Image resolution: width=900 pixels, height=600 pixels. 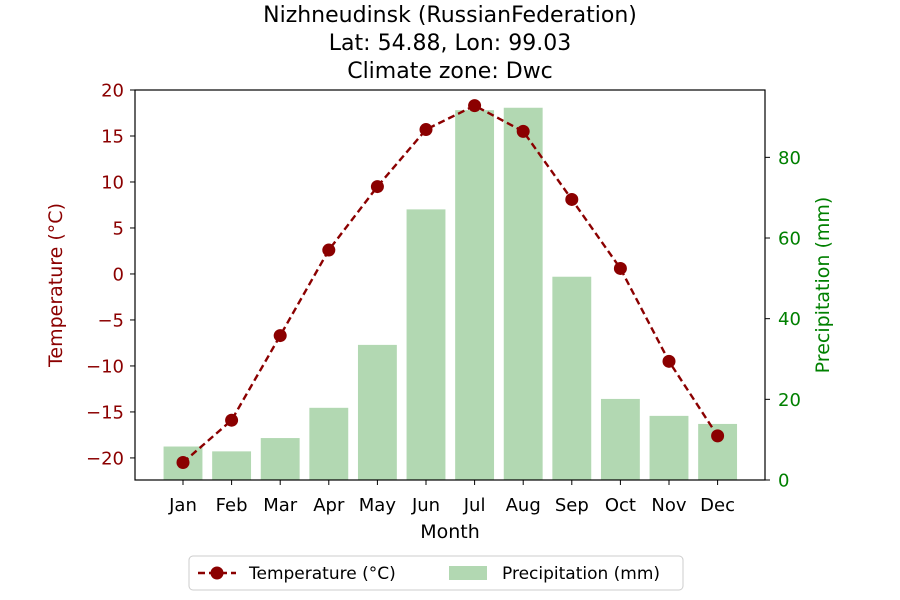 What do you see at coordinates (668, 505) in the screenshot?
I see `x-tick-label: Nov` at bounding box center [668, 505].